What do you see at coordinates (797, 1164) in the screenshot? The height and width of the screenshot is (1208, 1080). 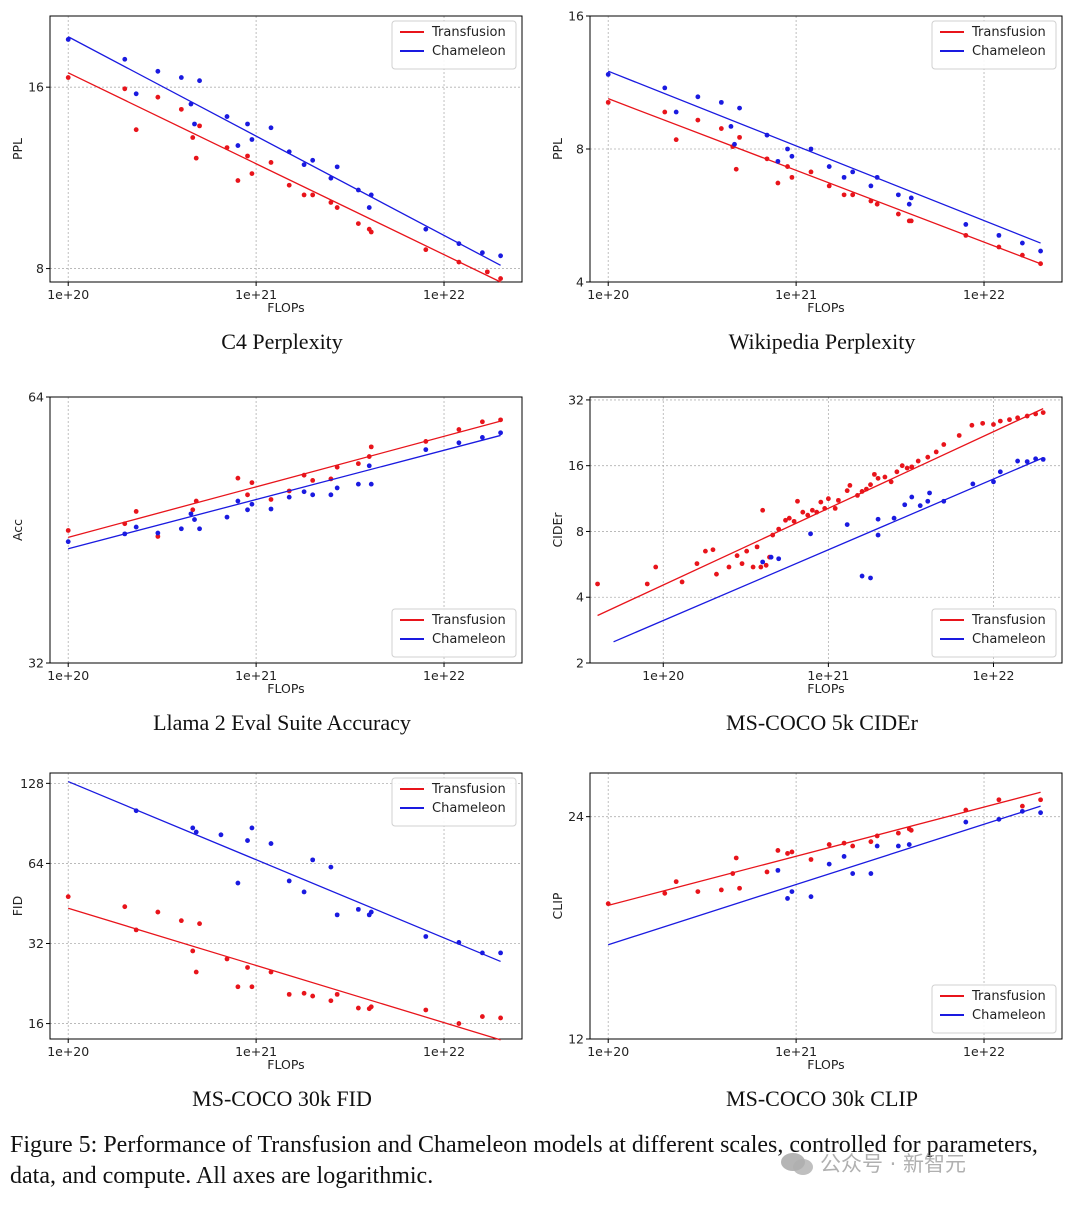 I see `wechat-icon` at bounding box center [797, 1164].